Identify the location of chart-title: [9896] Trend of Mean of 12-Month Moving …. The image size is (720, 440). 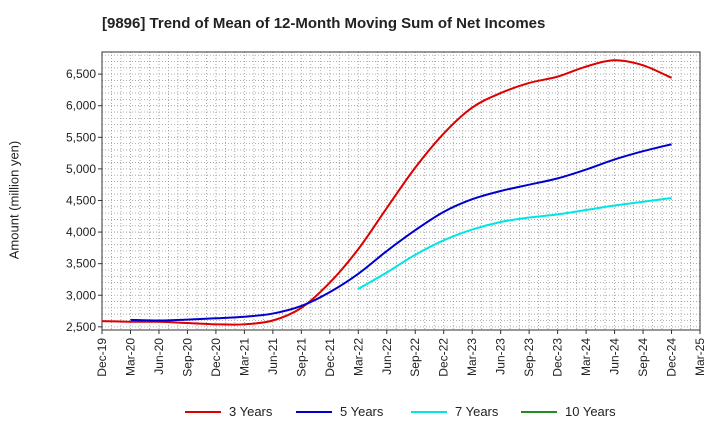
(324, 23).